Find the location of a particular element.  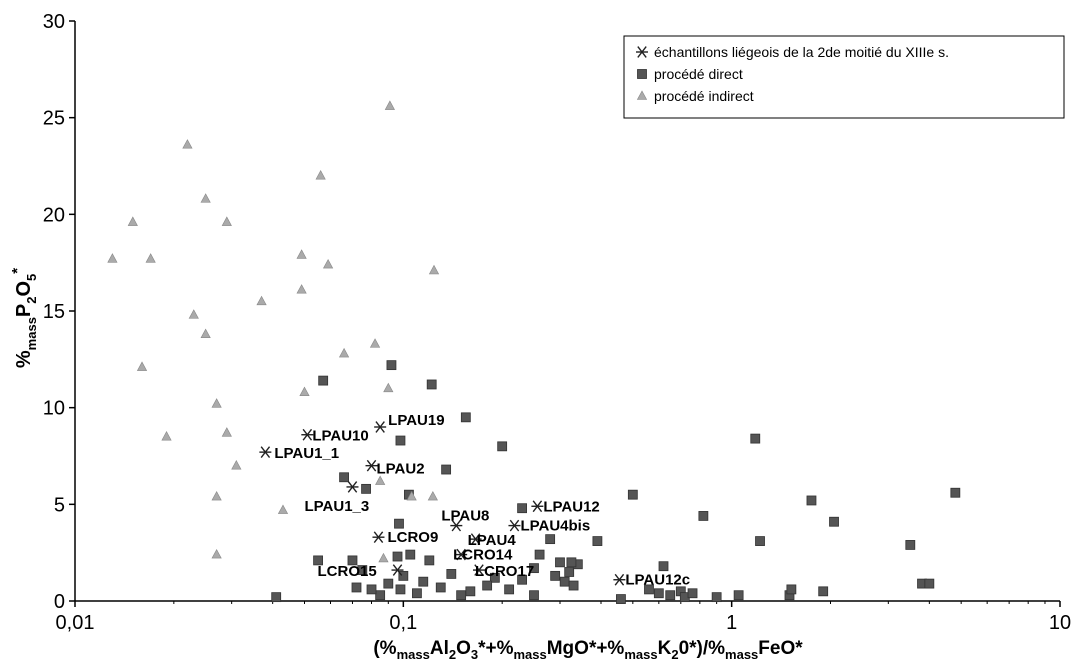

y-tick-label: 0 is located at coordinates (59, 602).